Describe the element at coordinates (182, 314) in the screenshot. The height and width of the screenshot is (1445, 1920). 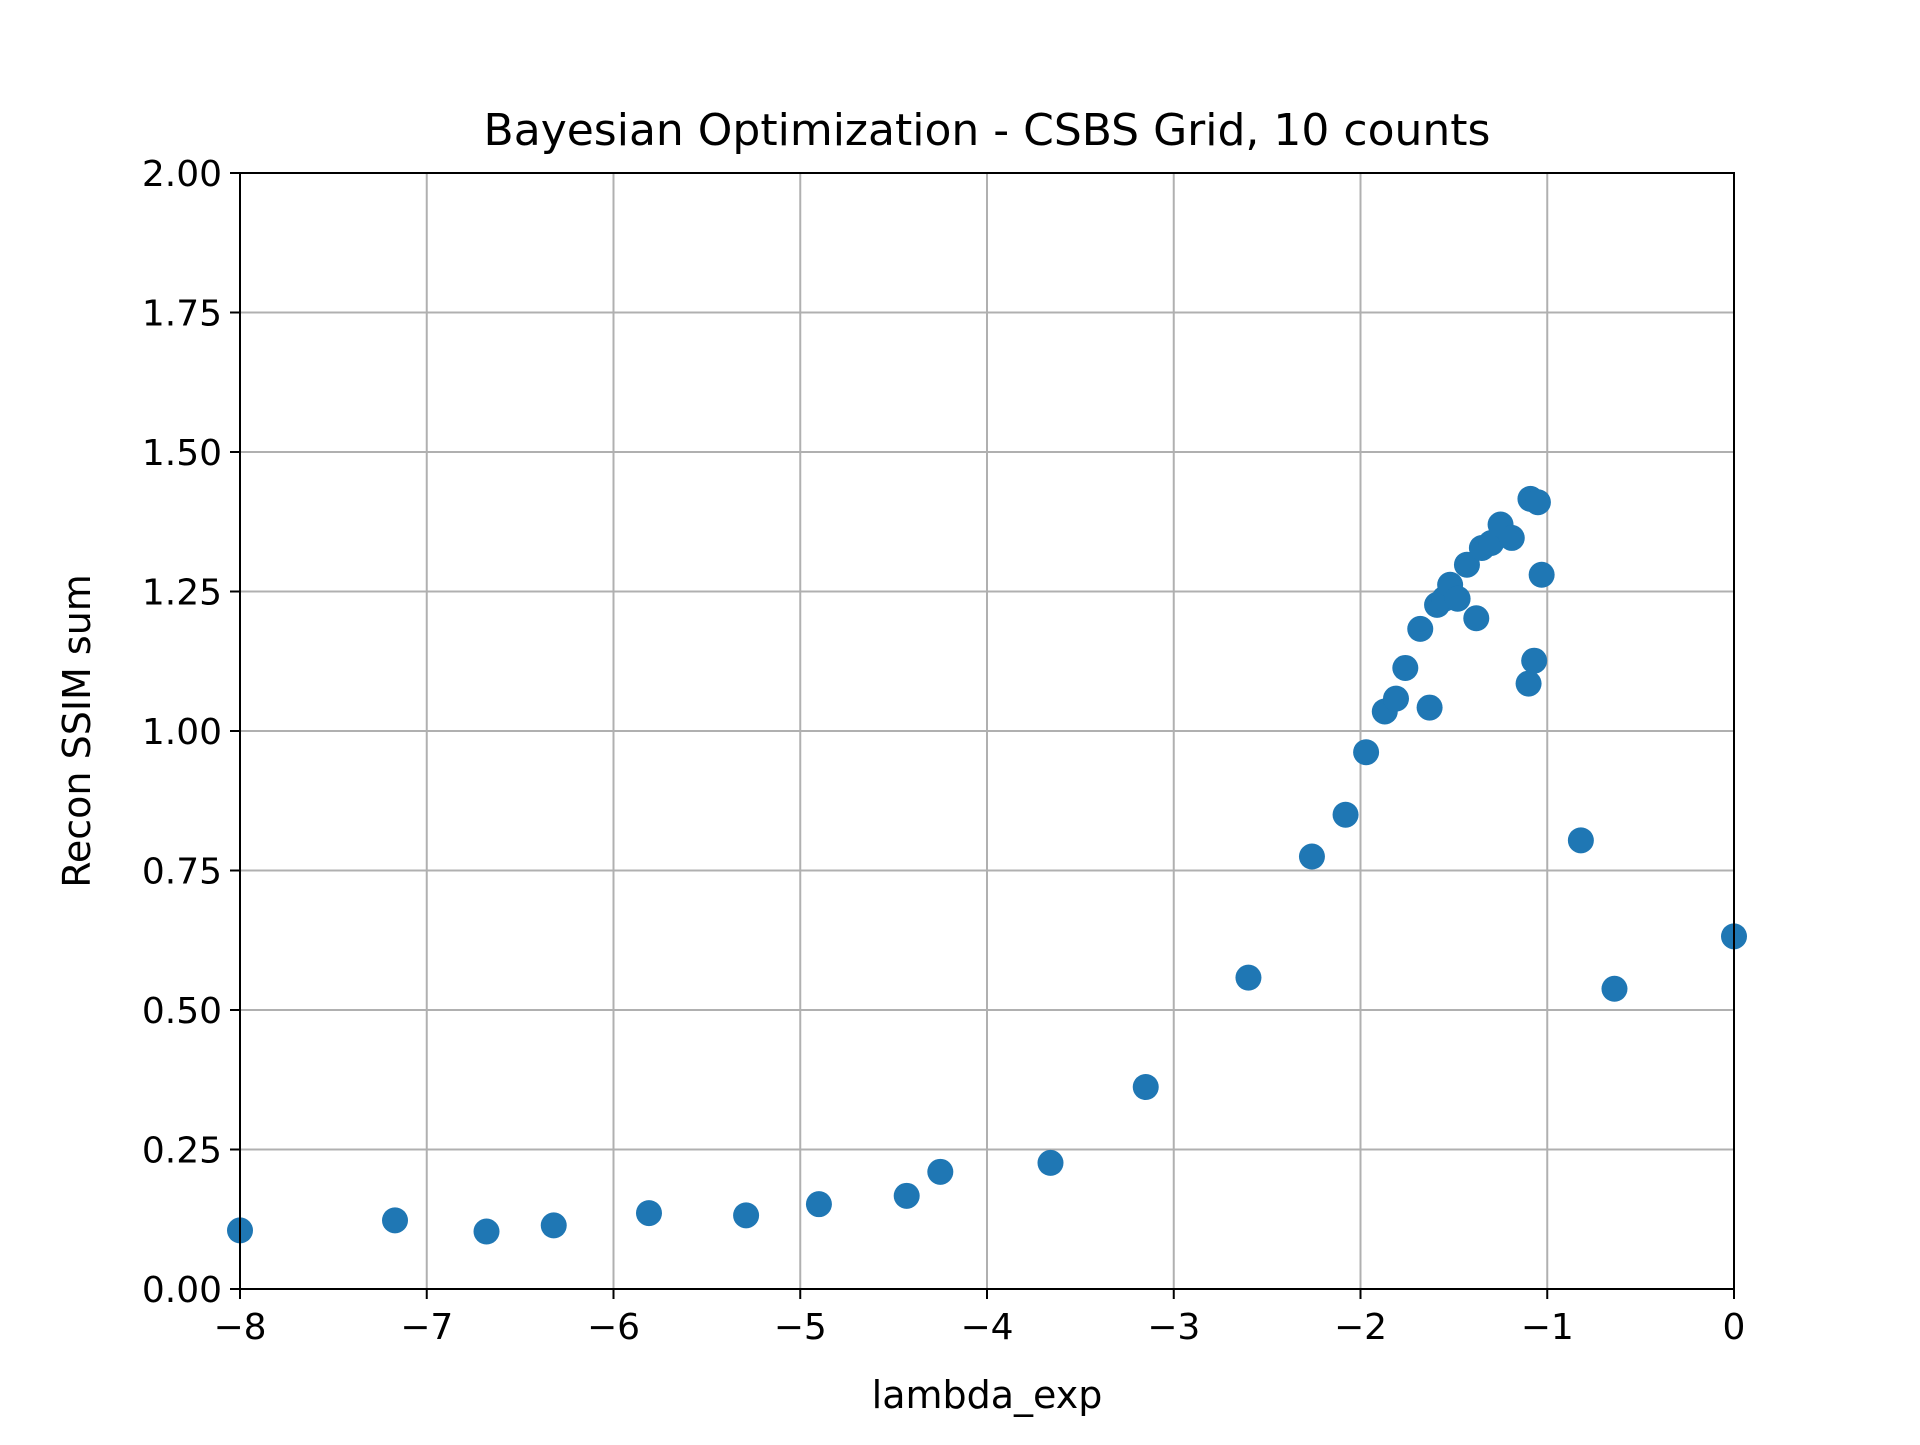
I see `y-tick-label: 1.75` at that location.